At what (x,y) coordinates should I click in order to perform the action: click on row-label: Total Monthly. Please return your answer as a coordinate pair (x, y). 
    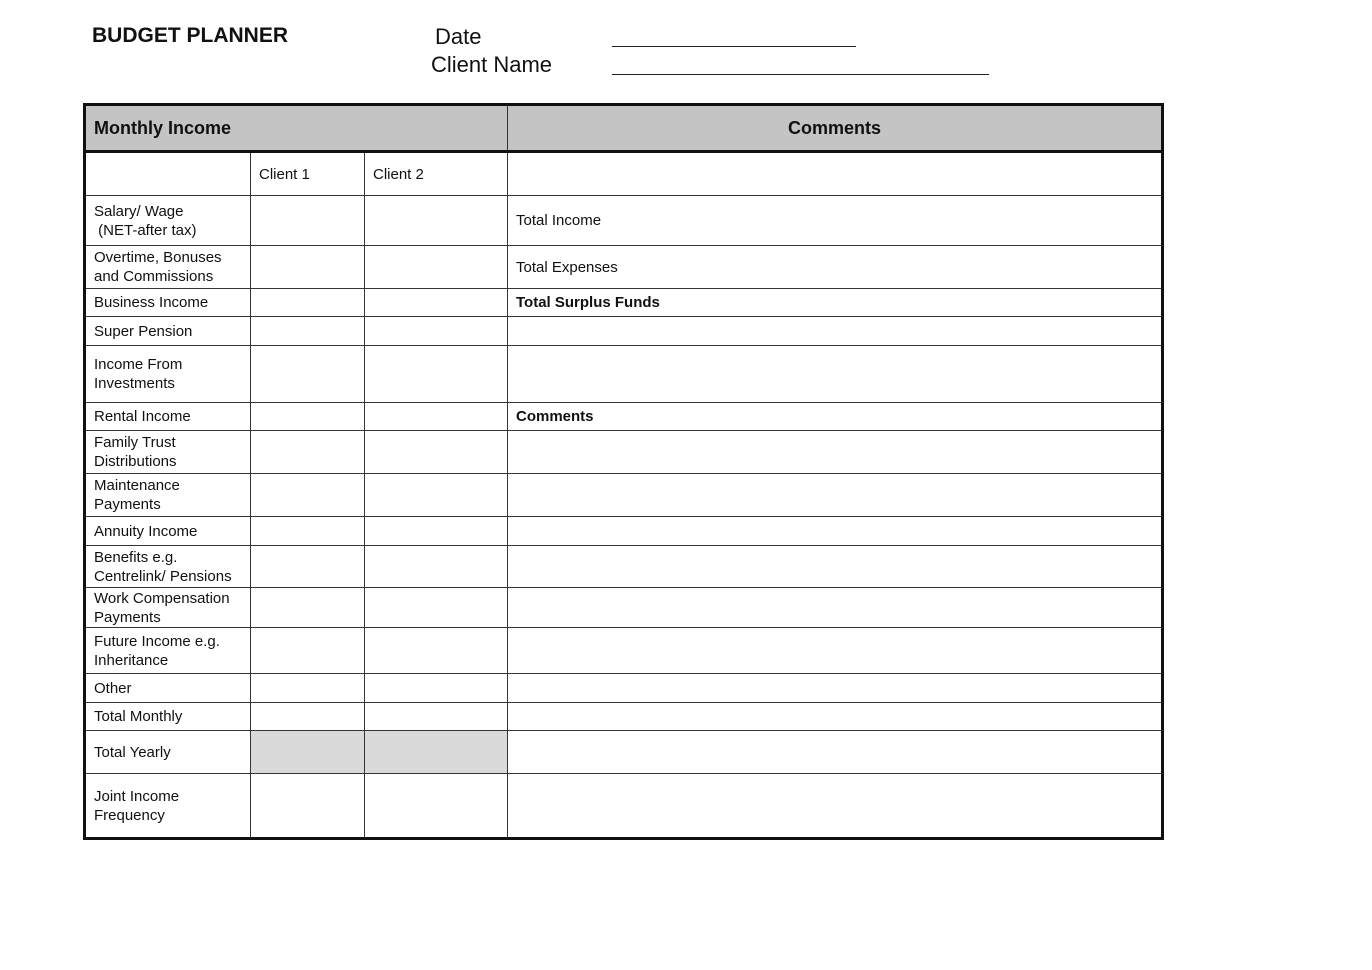
    Looking at the image, I should click on (167, 716).